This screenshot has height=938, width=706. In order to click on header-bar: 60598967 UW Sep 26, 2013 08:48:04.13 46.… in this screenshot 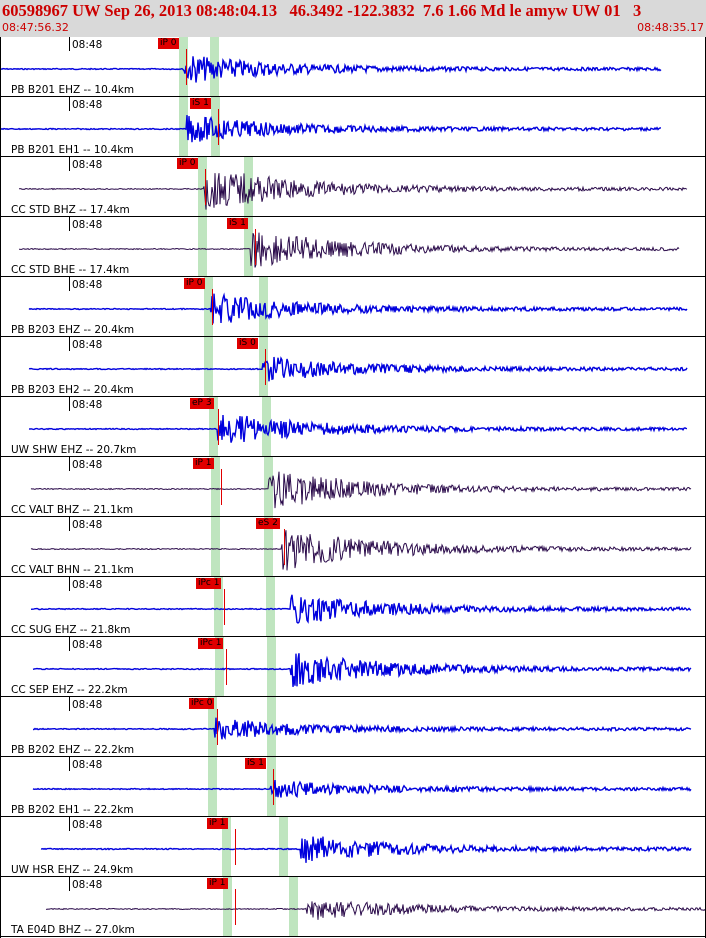, I will do `click(353, 18)`.